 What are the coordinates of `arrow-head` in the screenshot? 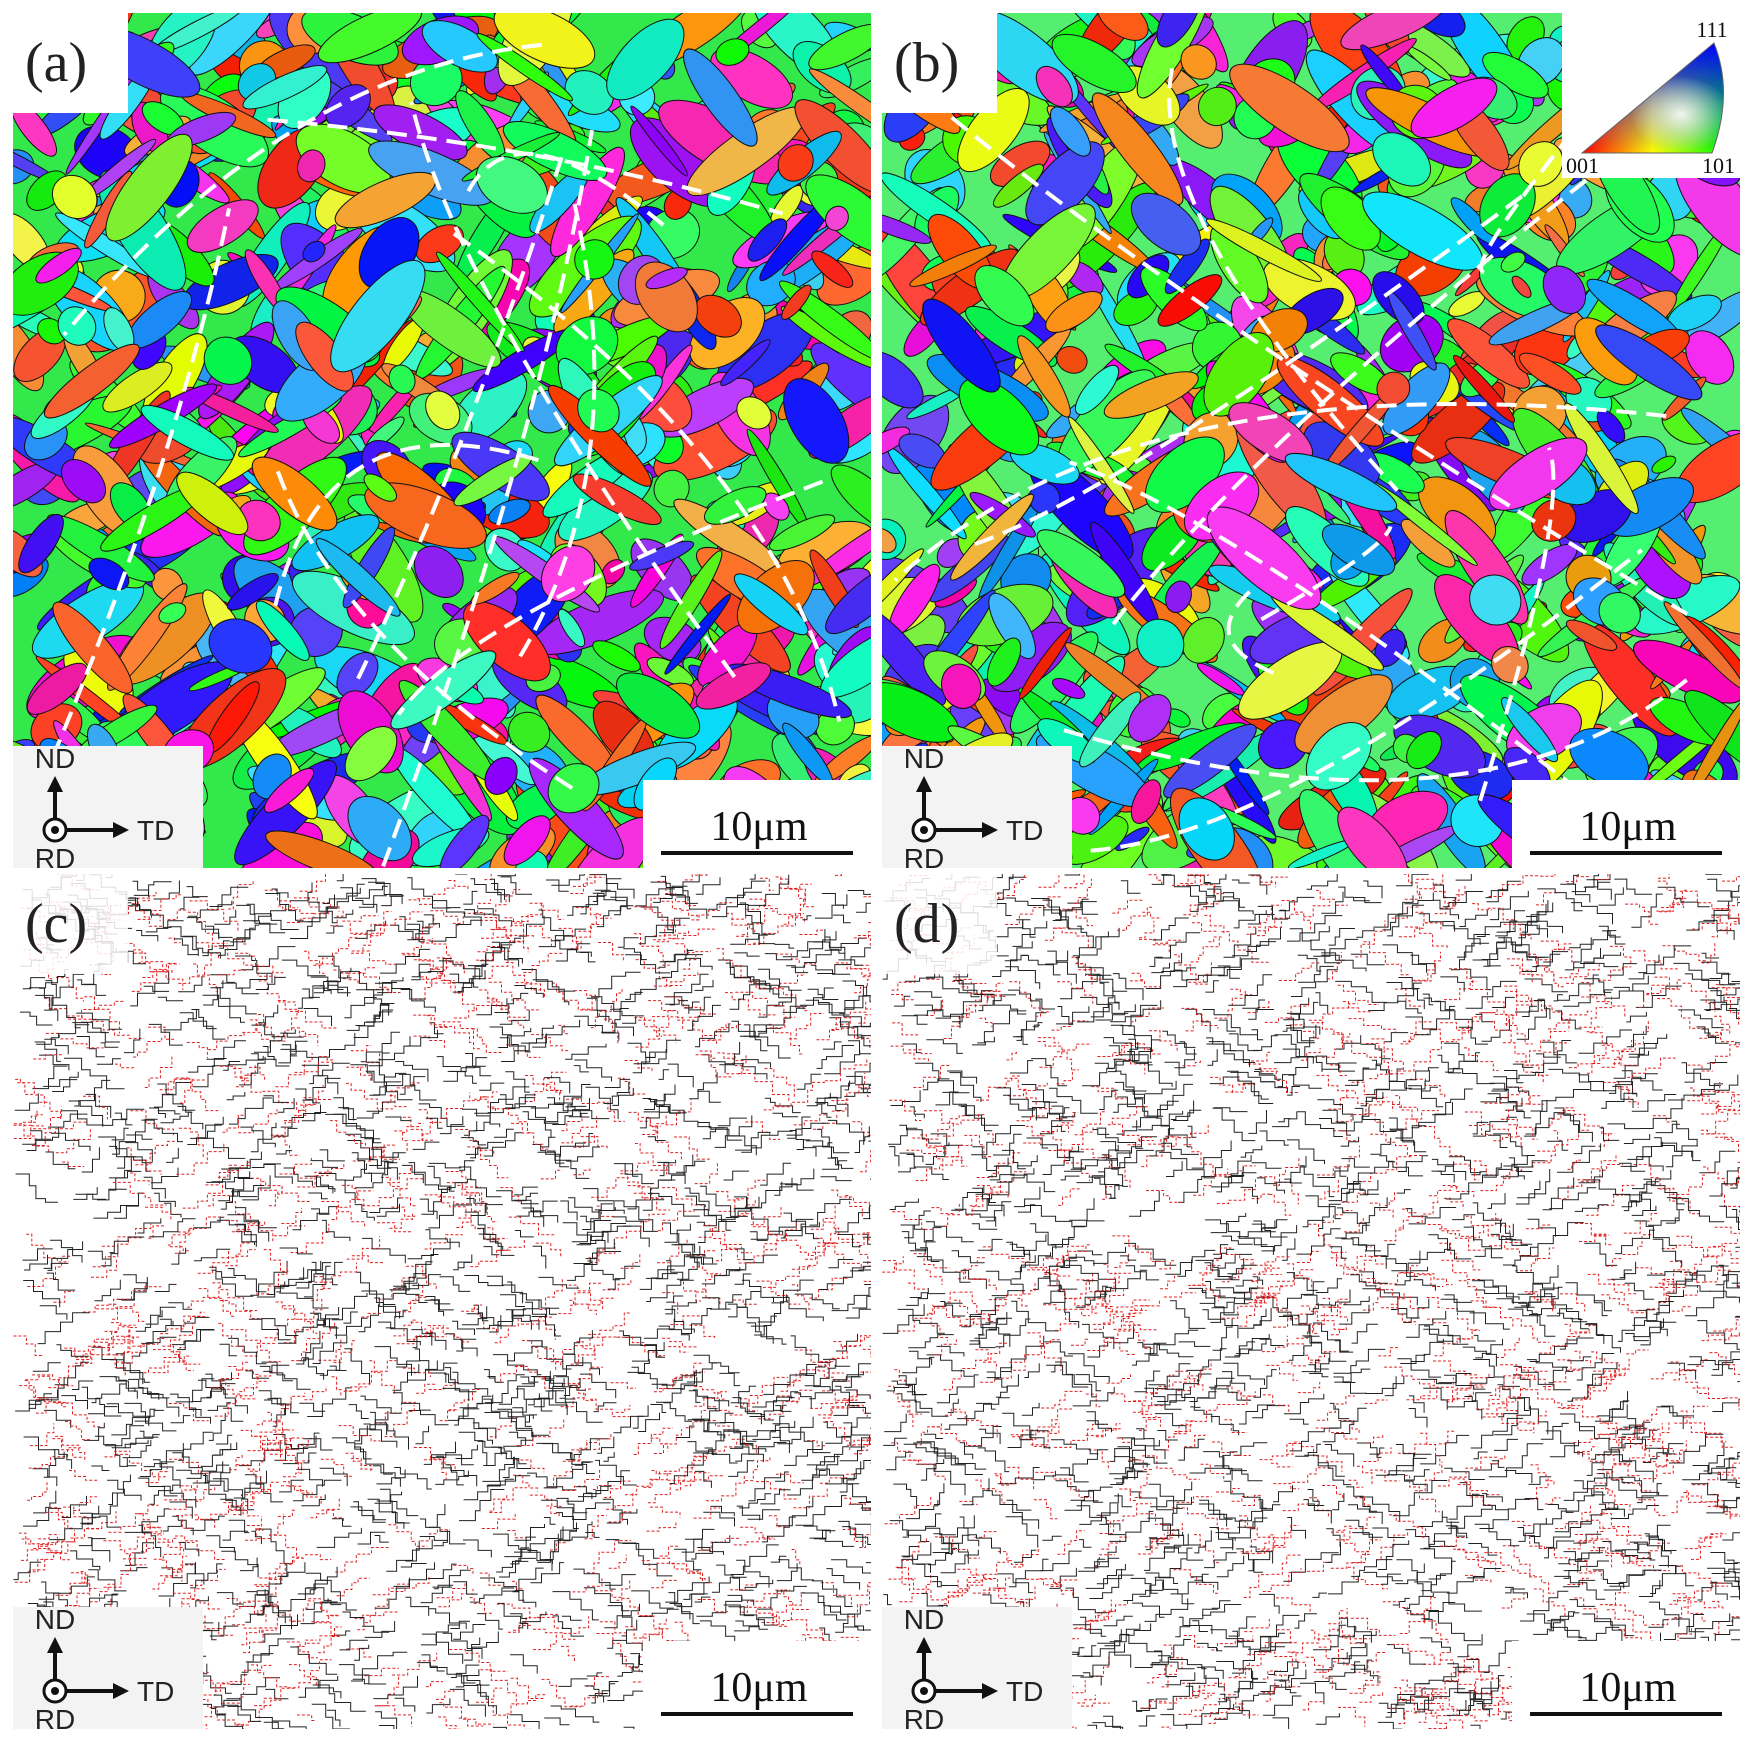 It's located at (121, 830).